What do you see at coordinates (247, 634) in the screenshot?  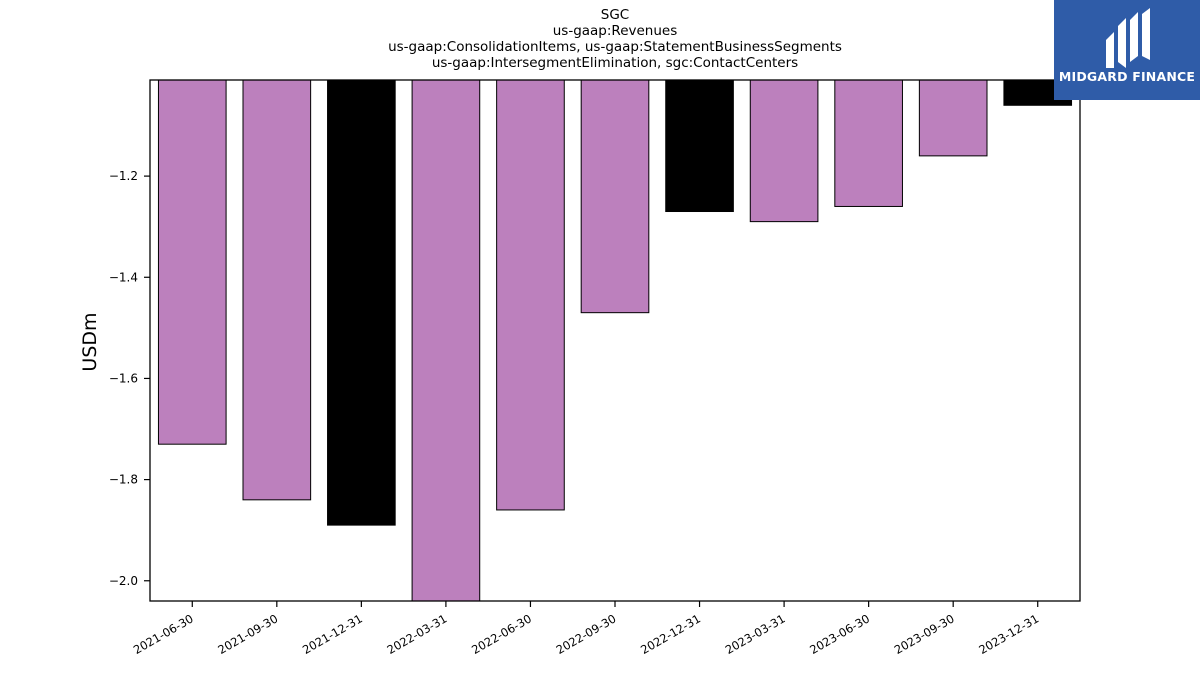 I see `x-tick-label: 2021-09-30` at bounding box center [247, 634].